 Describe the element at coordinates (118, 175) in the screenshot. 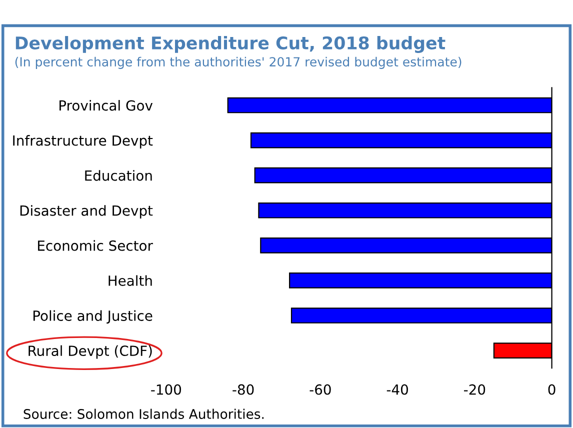

I see `y-tick-label: Education` at that location.